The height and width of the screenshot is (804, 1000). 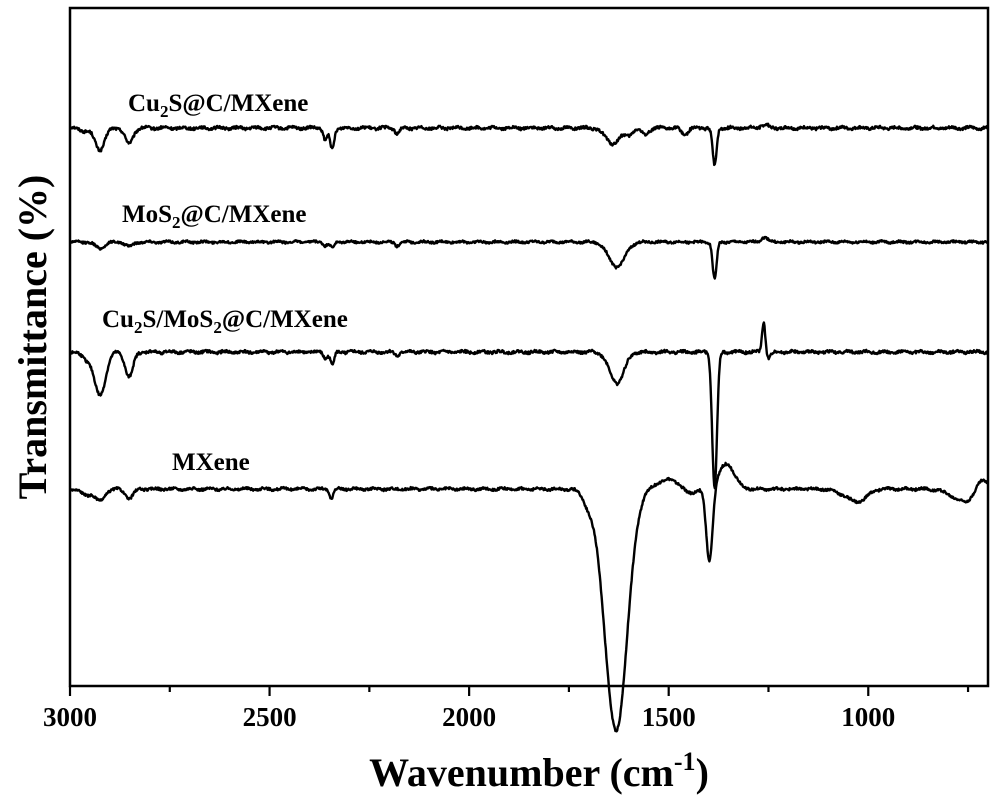 I want to click on series-label-3: Cu2S/MoS2@C/MXene, so click(x=225, y=321).